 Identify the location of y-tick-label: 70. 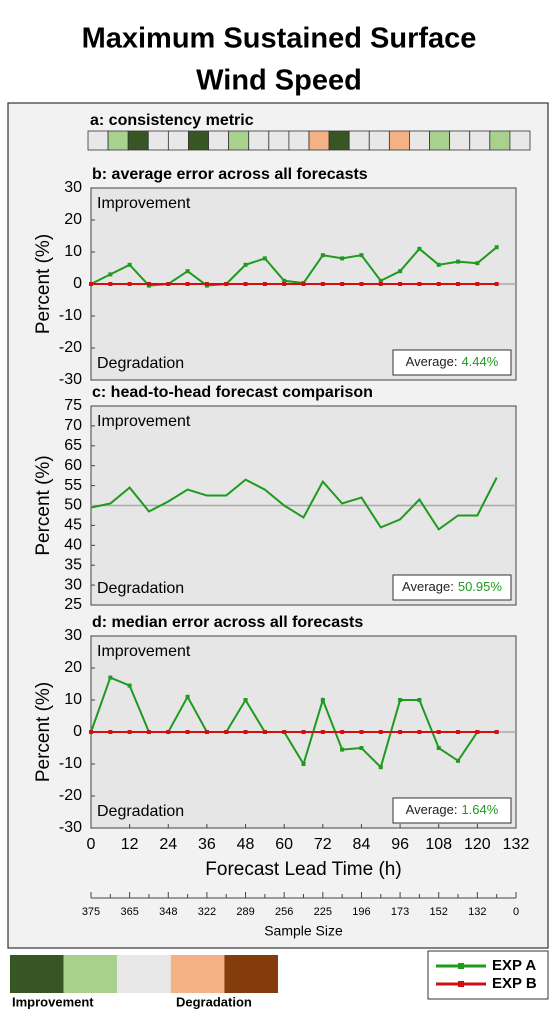
(73, 425).